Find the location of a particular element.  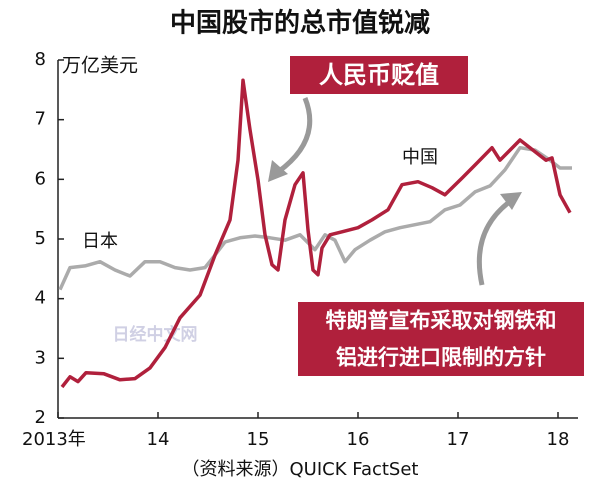

x-tick-label: 14 is located at coordinates (158, 439).